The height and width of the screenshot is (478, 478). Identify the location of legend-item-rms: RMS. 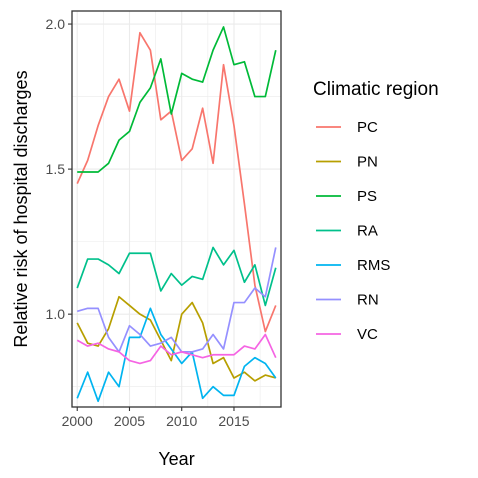
(353, 265).